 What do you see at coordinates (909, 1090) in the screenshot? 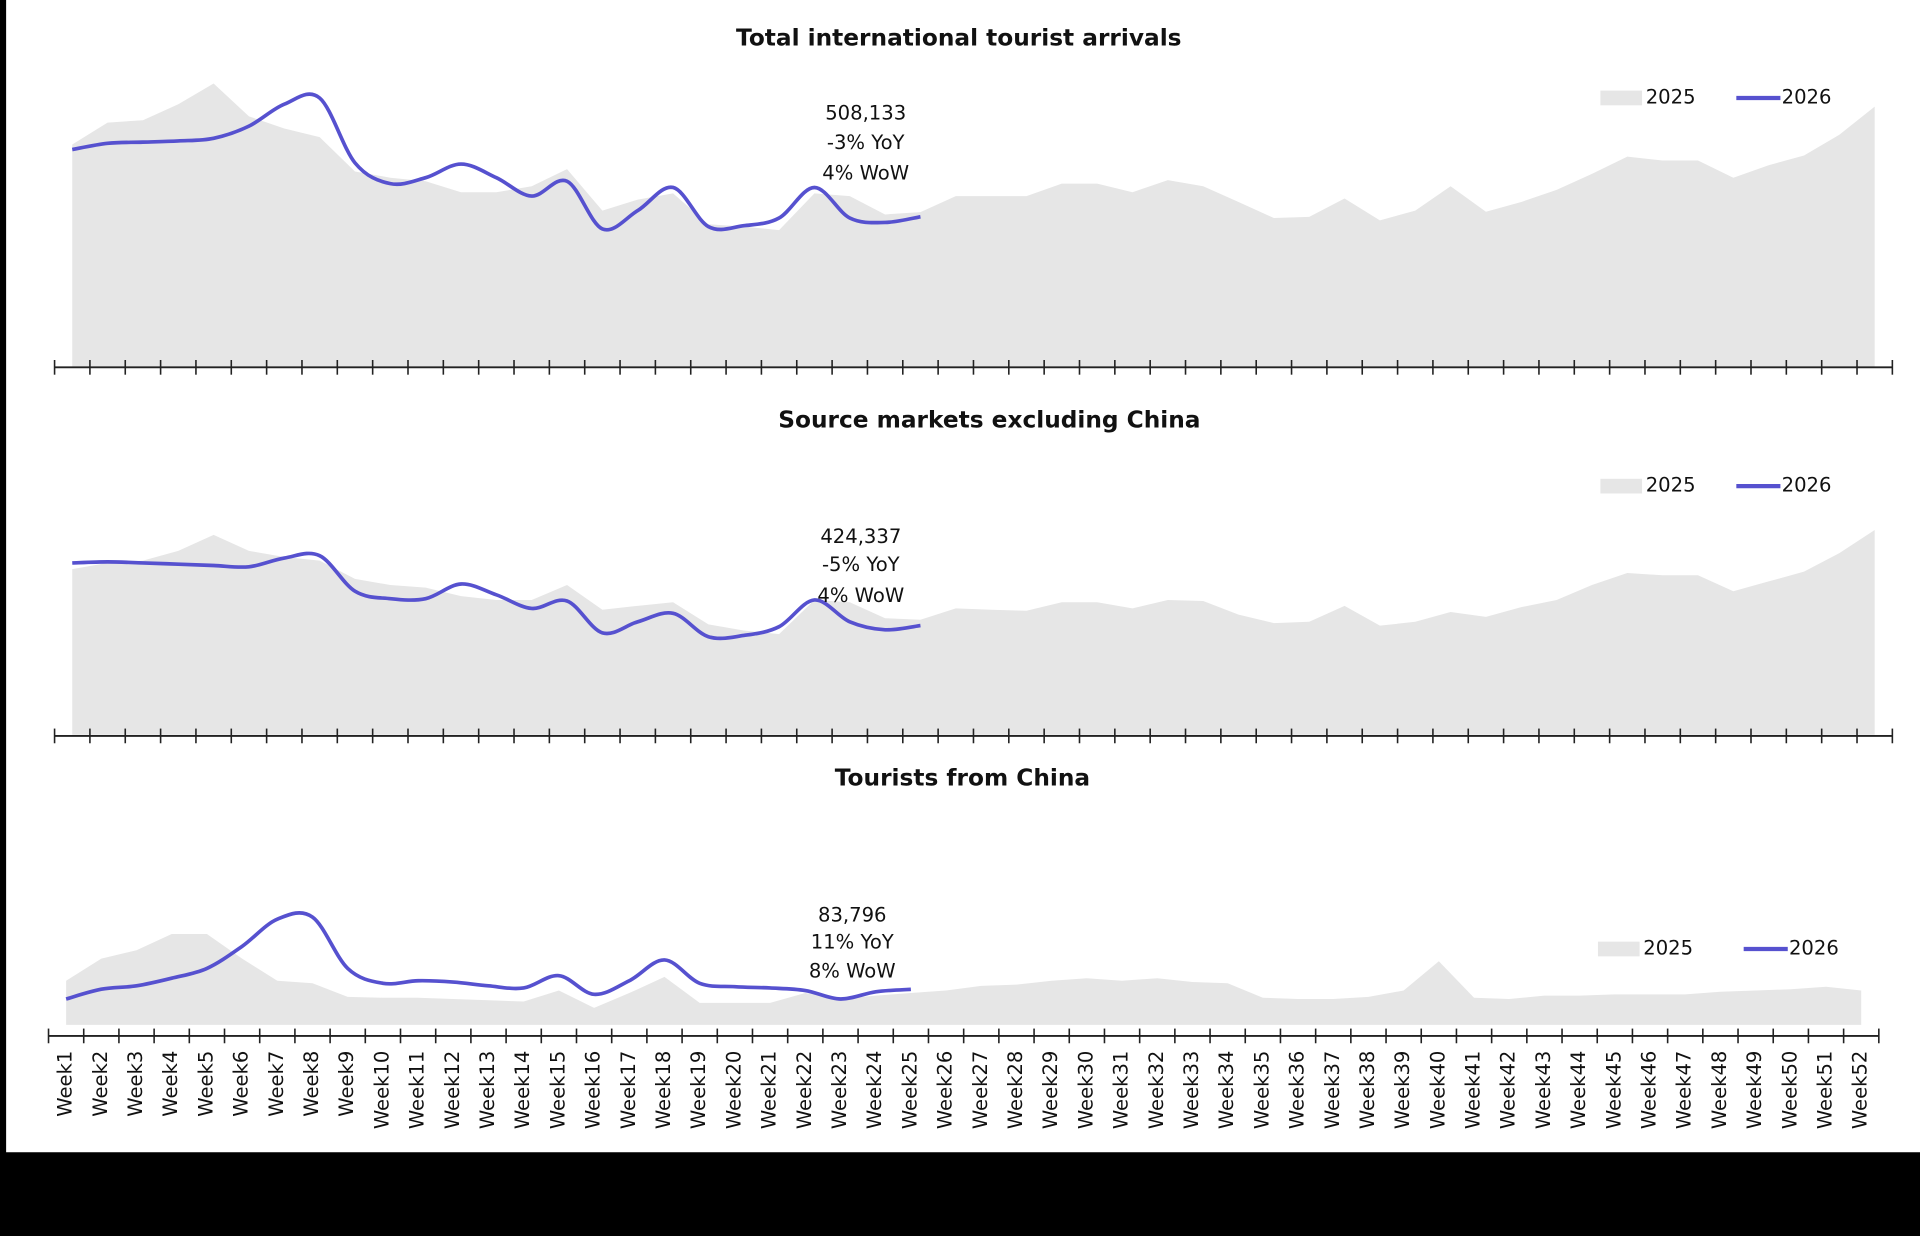
I see `x-tick-label: Week25` at bounding box center [909, 1090].